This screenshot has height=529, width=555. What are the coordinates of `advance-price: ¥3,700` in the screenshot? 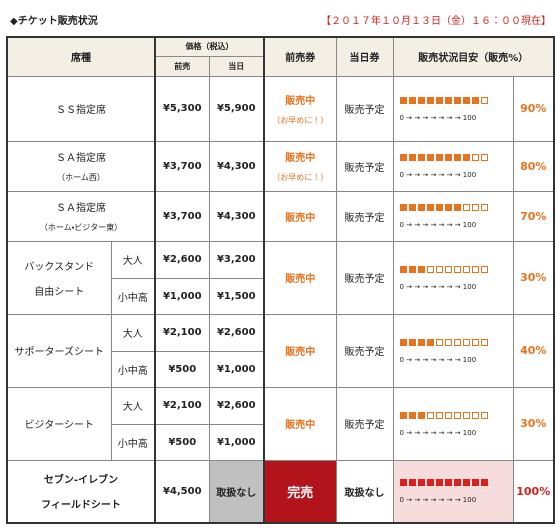 It's located at (182, 166).